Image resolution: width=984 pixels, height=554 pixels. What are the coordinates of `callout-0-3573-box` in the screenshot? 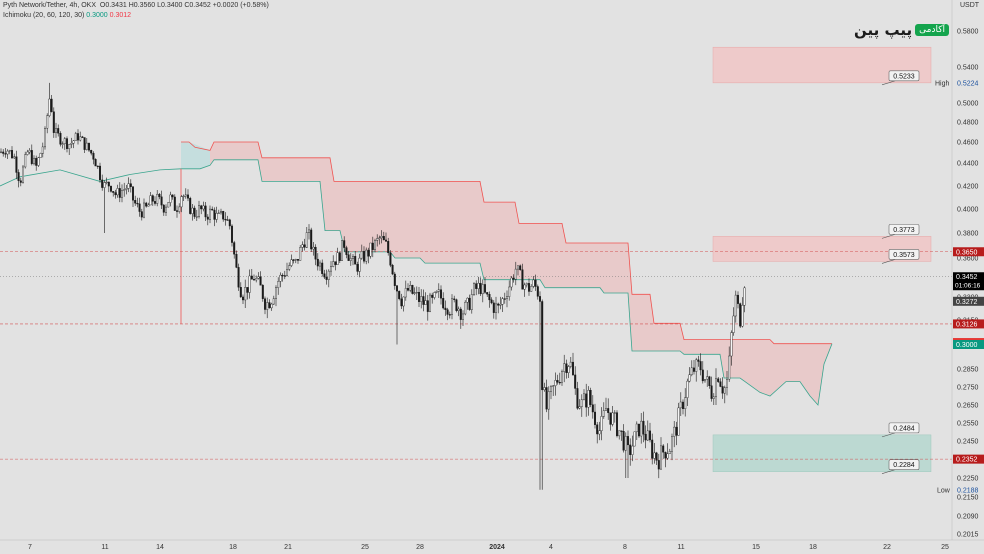 It's located at (904, 254).